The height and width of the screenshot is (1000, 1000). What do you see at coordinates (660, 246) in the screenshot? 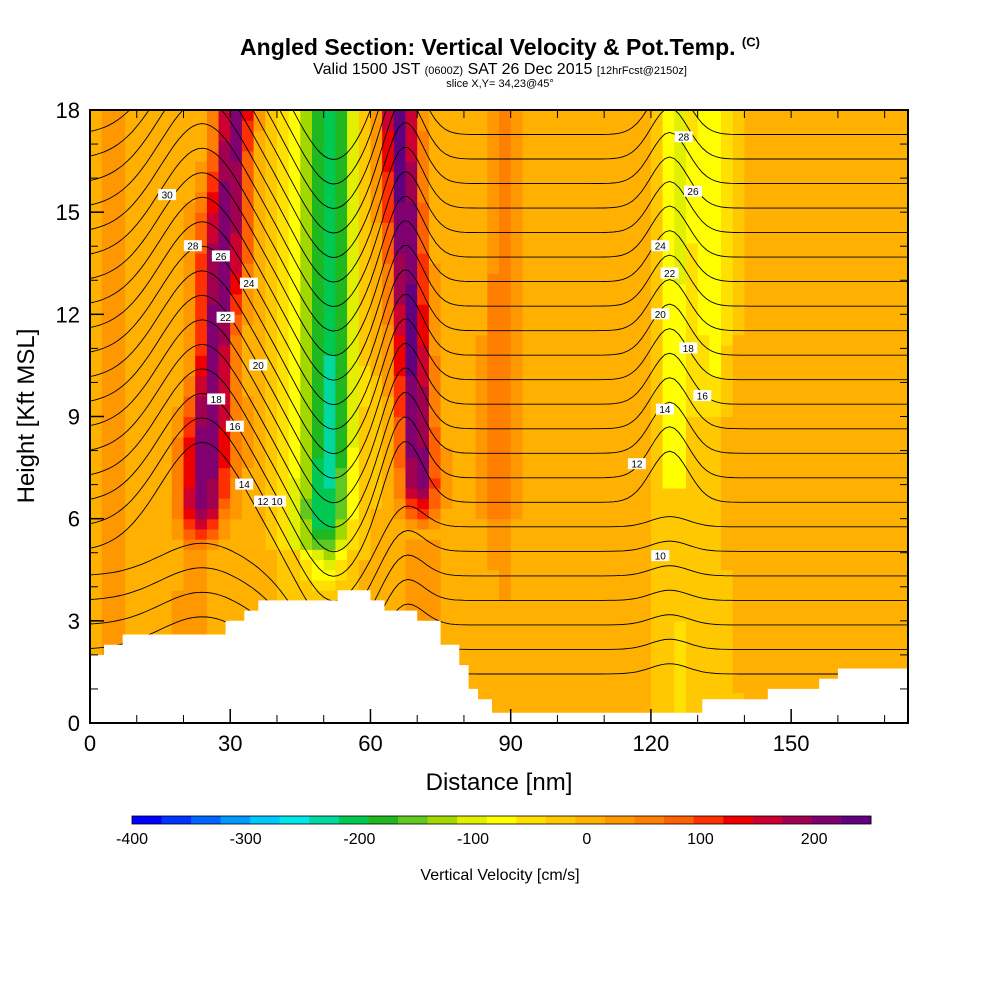
I see `contour-label: 24` at bounding box center [660, 246].